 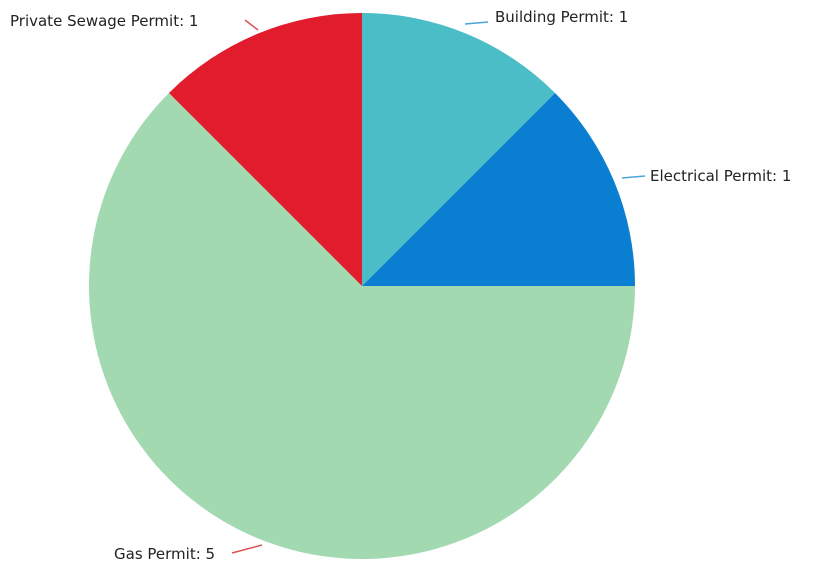 I want to click on pie-slice-private-sewage-permit, so click(x=265, y=149).